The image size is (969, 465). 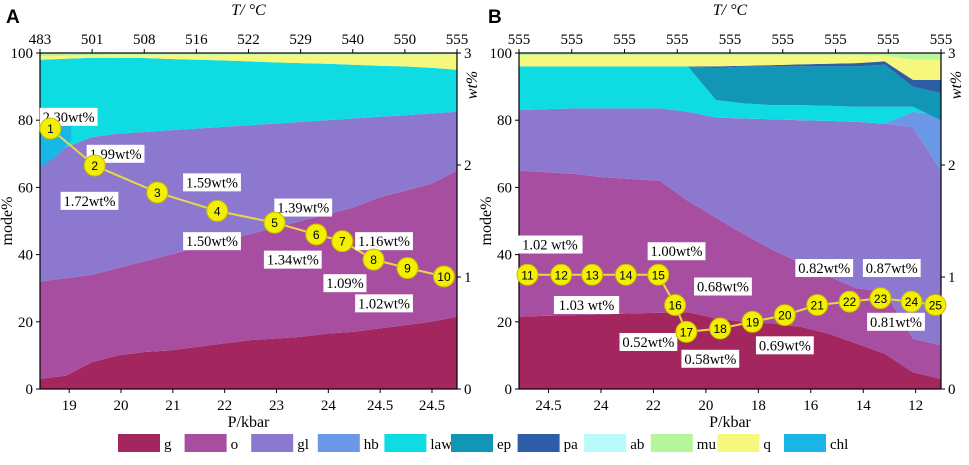 What do you see at coordinates (561, 274) in the screenshot?
I see `sample-point: 12` at bounding box center [561, 274].